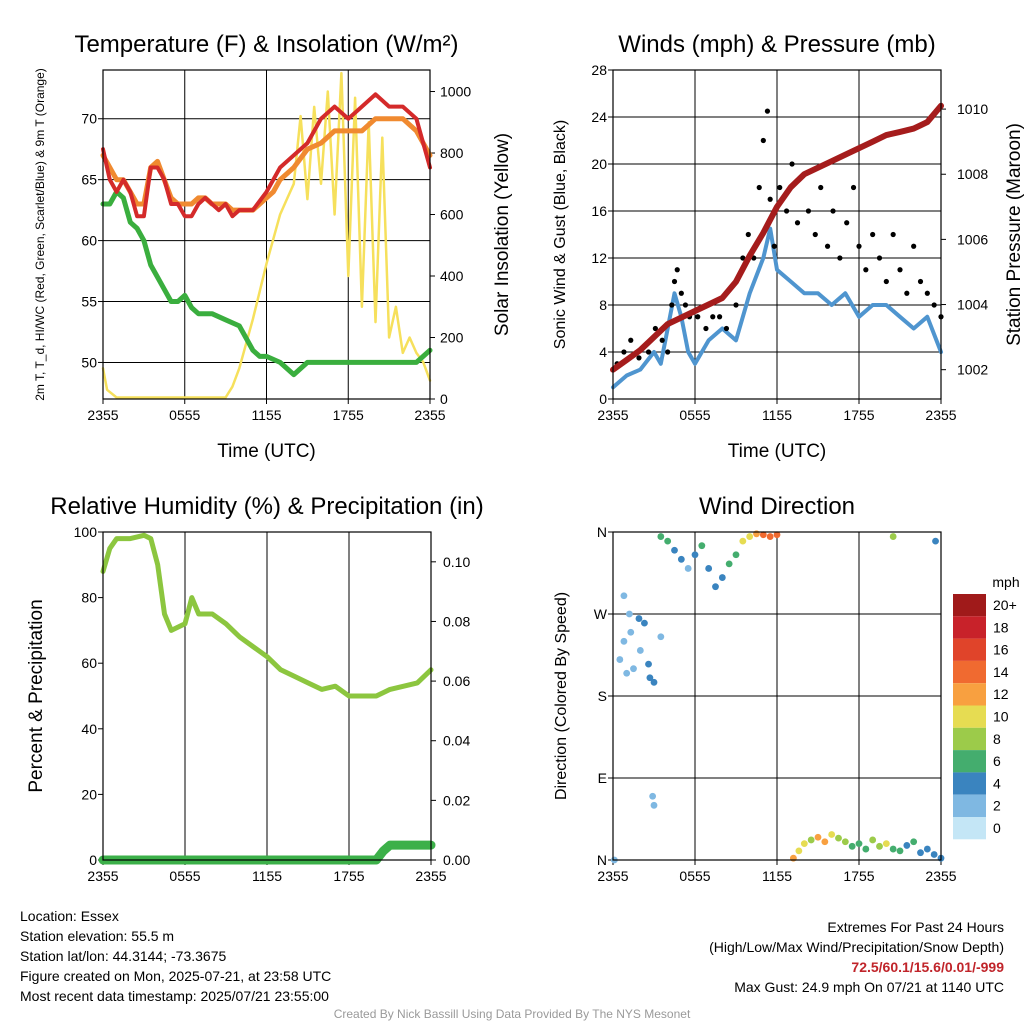 Image resolution: width=1024 pixels, height=1024 pixels. What do you see at coordinates (456, 860) in the screenshot?
I see `y-right-tick-label: 0.00` at bounding box center [456, 860].